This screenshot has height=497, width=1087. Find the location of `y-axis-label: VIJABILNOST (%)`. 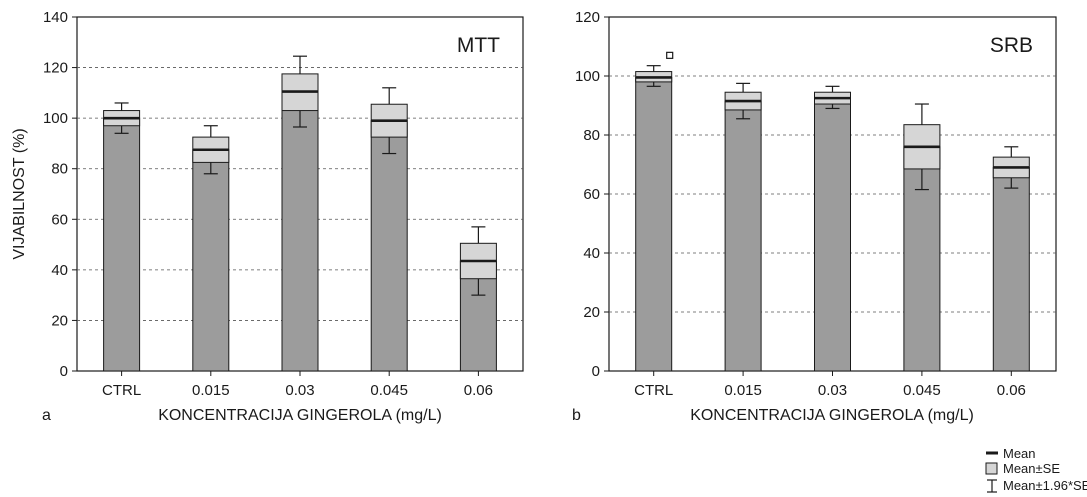

y-axis-label: VIJABILNOST (%) is located at coordinates (19, 193).